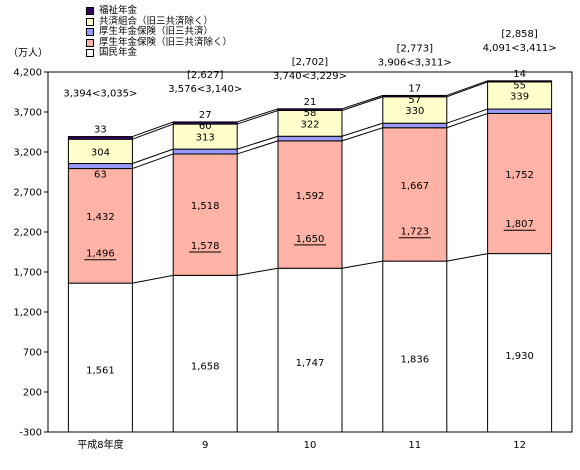 The width and height of the screenshot is (580, 470). What do you see at coordinates (205, 206) in the screenshot?
I see `data-label: 1,518` at bounding box center [205, 206].